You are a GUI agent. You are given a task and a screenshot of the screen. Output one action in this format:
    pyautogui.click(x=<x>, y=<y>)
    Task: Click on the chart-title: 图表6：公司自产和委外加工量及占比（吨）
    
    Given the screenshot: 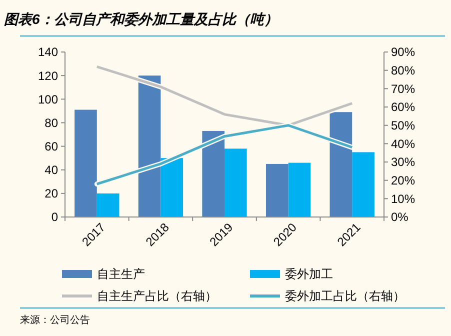 What is the action you would take?
    pyautogui.click(x=141, y=19)
    